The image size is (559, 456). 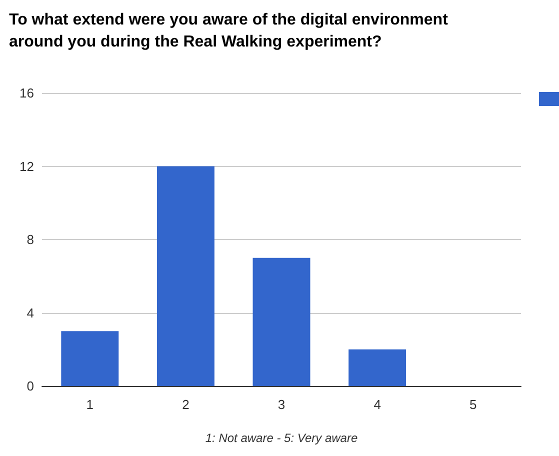 I want to click on x-tick-label: 2, so click(x=186, y=404).